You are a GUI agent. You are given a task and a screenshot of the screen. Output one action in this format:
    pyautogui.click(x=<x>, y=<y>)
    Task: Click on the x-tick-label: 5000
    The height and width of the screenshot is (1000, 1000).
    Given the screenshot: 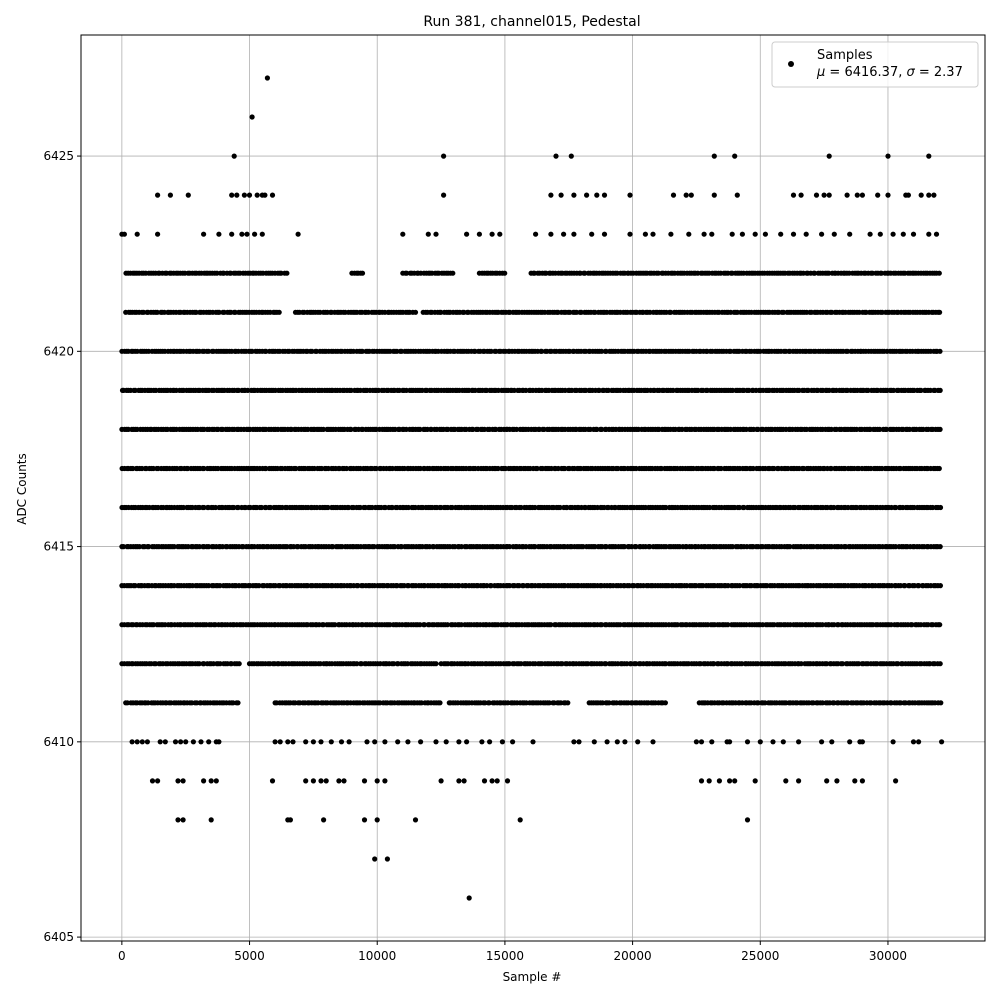 What is the action you would take?
    pyautogui.click(x=249, y=956)
    